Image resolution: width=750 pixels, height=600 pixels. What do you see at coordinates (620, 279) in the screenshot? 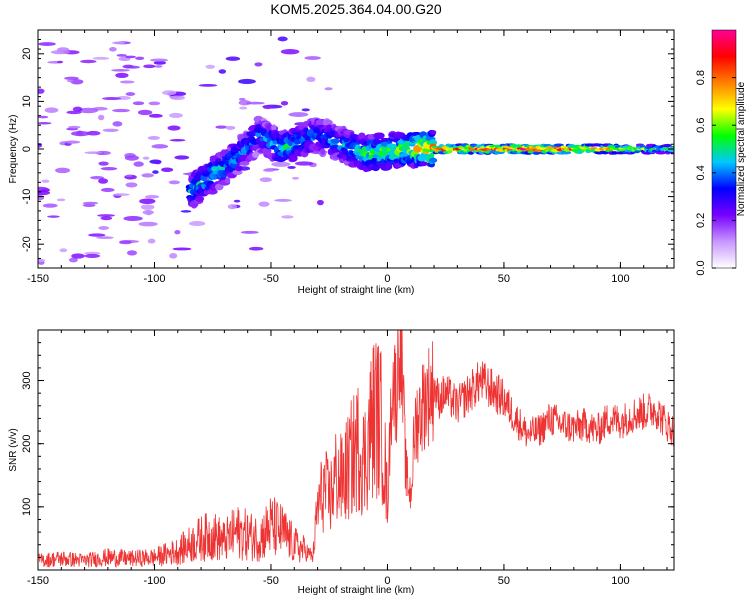
I see `x-tick-label: 100` at bounding box center [620, 279].